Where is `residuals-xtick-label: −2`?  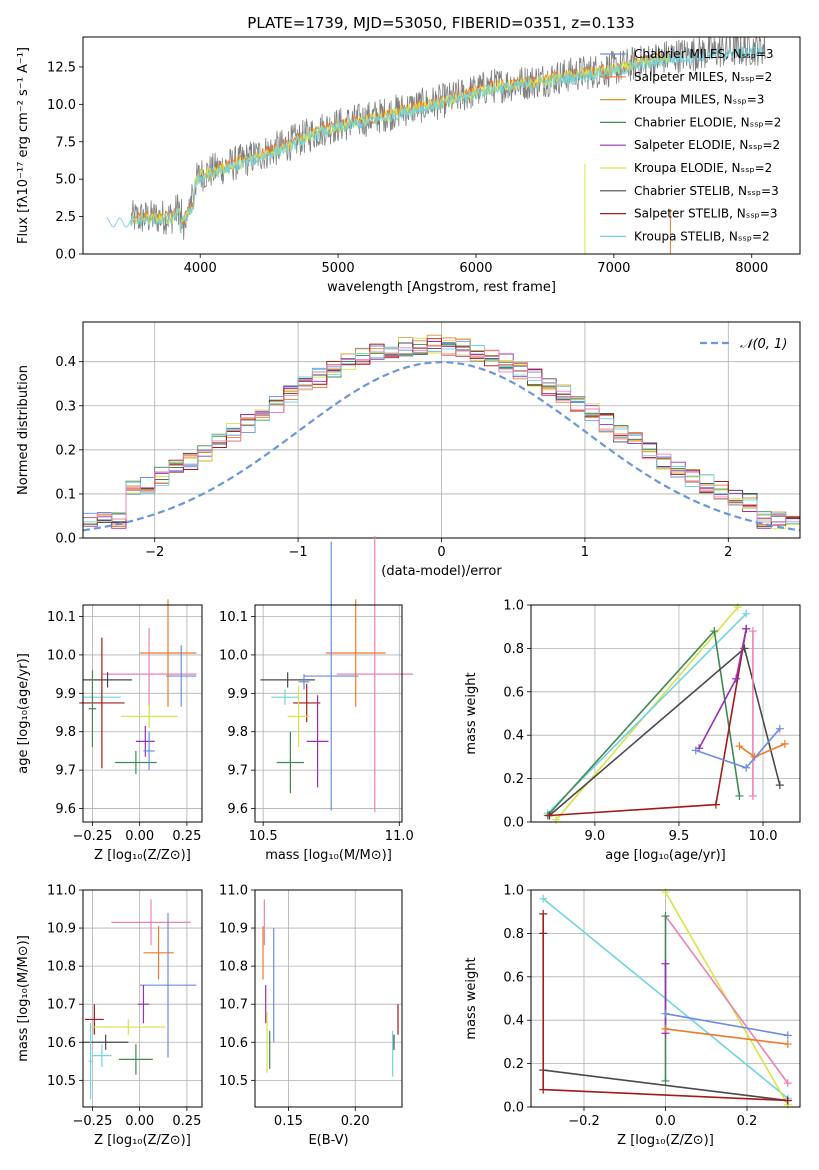 residuals-xtick-label: −2 is located at coordinates (154, 552).